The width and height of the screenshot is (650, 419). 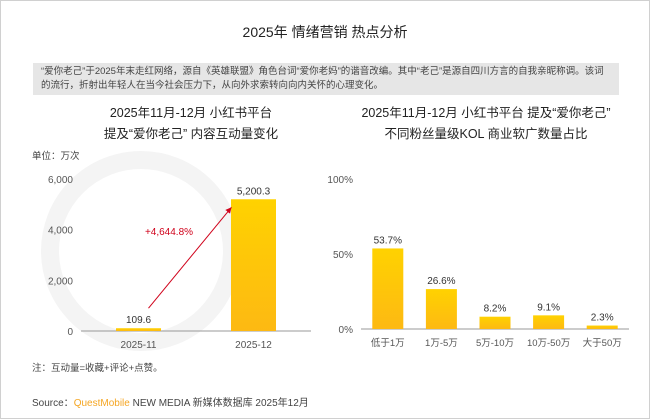 I want to click on right-chart-x-tick-label: 1万-5万, so click(x=441, y=343).